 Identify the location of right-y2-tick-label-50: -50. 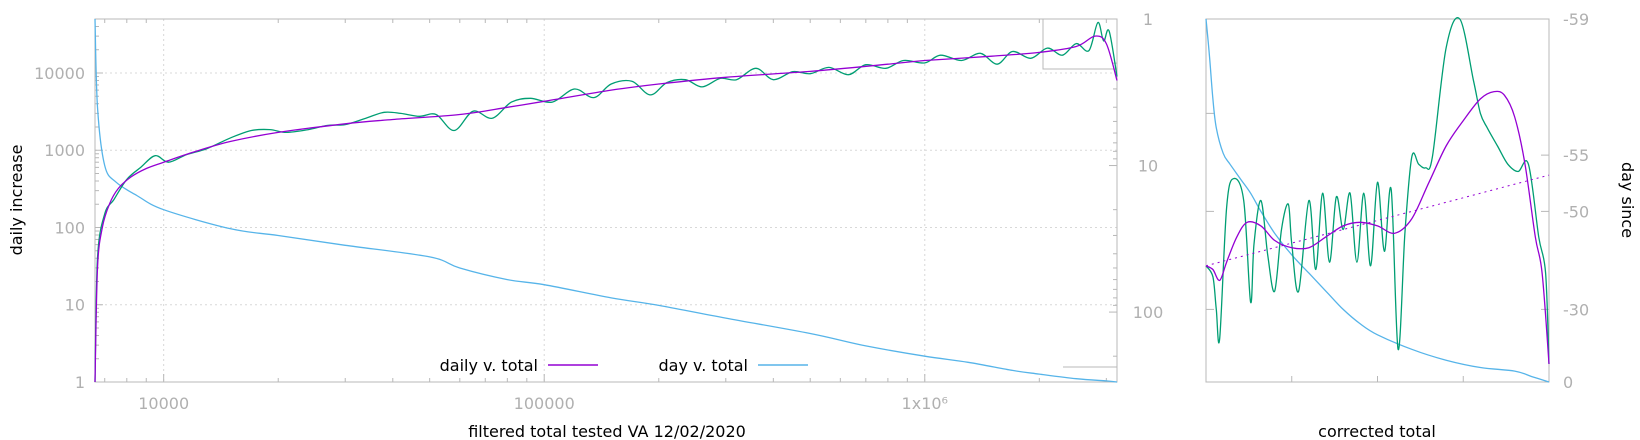
(1576, 211).